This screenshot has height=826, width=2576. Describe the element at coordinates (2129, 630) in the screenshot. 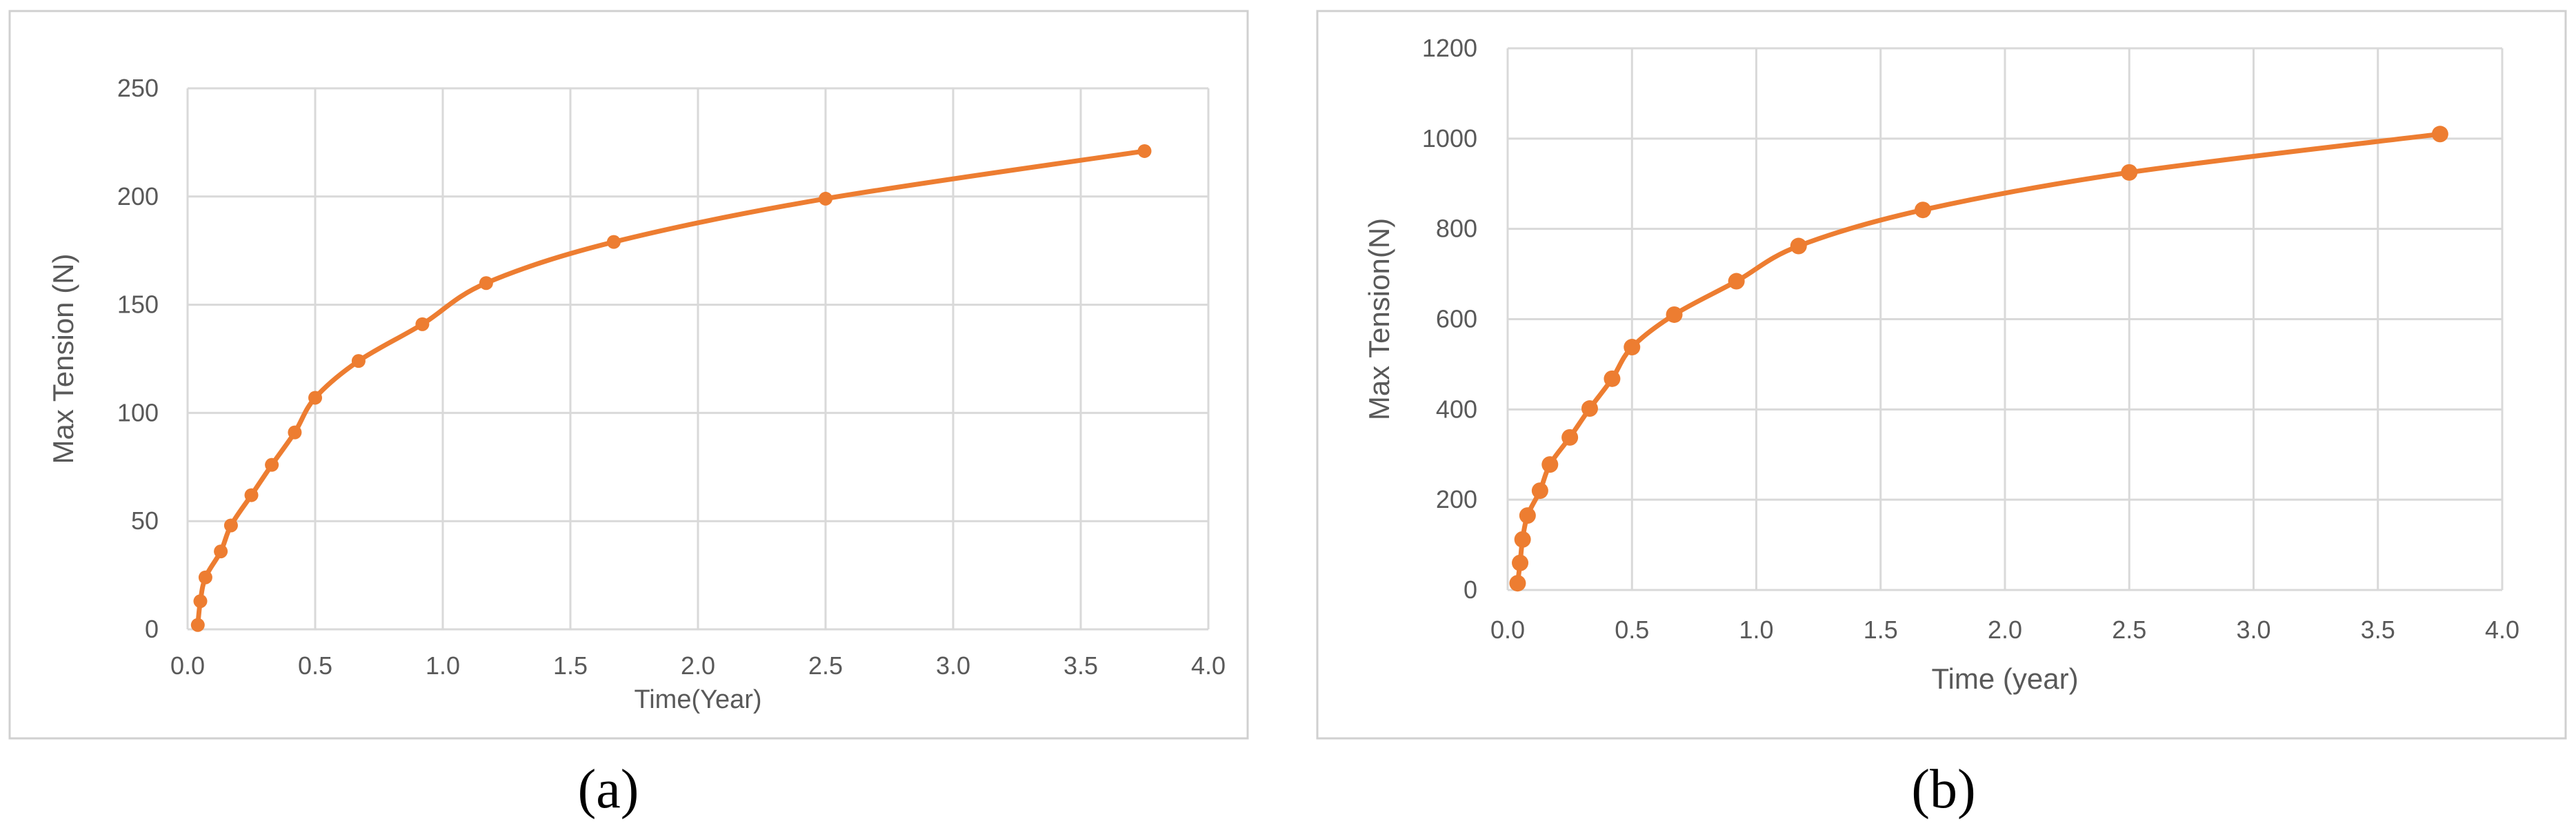

I see `chart-b-x-tick-label: 2.5` at that location.